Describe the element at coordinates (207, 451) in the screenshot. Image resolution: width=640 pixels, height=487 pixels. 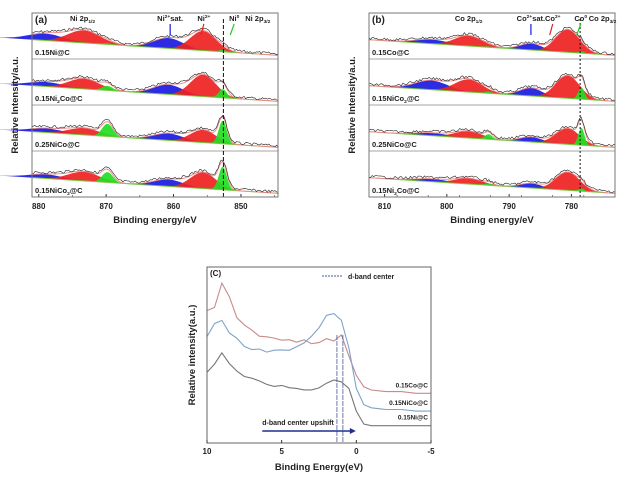
I see `x-tick-label: 10` at that location.